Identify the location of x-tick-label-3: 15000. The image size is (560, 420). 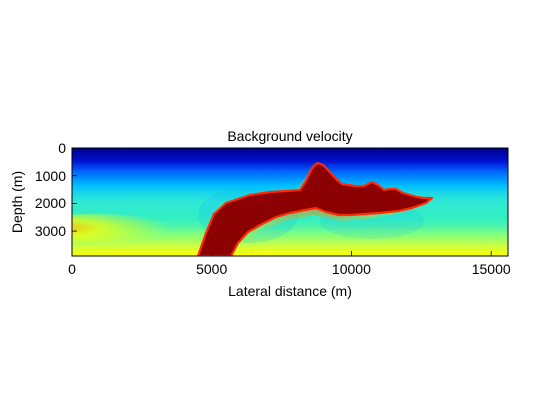
(491, 269).